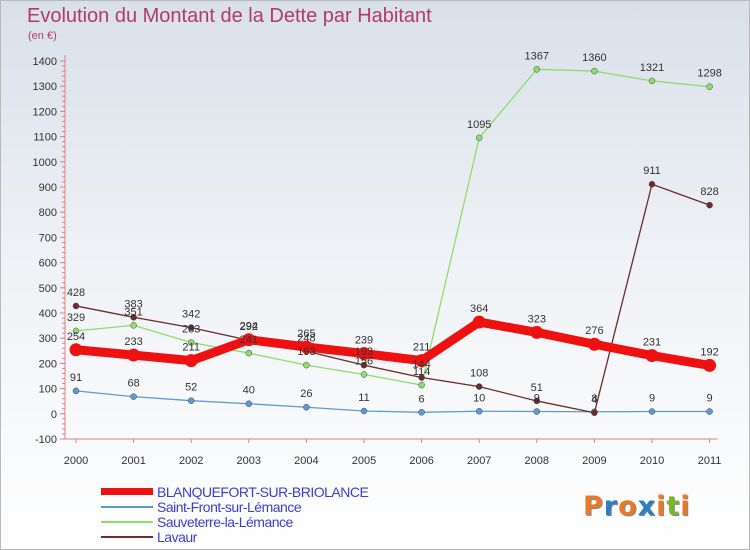 This screenshot has width=750, height=550. I want to click on data-label-sauveterre-la-l-mance: 114, so click(422, 372).